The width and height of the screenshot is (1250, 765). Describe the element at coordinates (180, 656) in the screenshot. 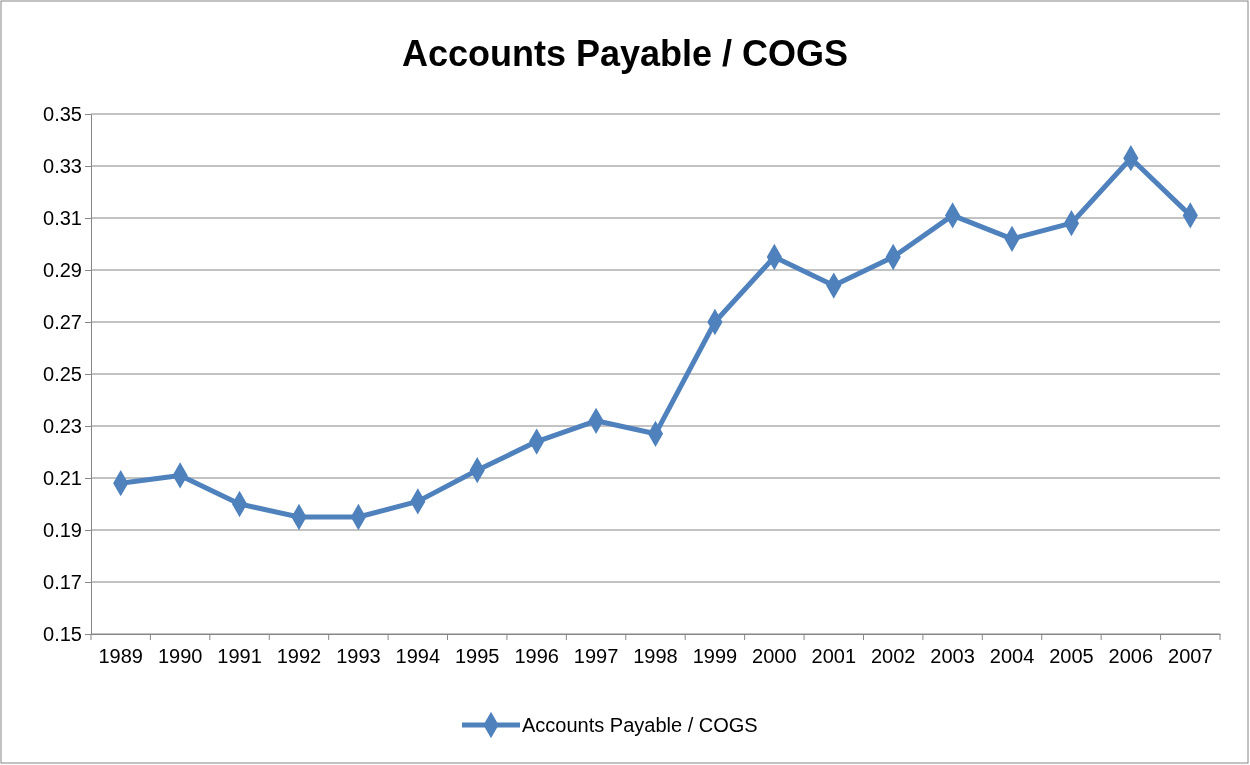

I see `x-tick-label: 1990` at that location.